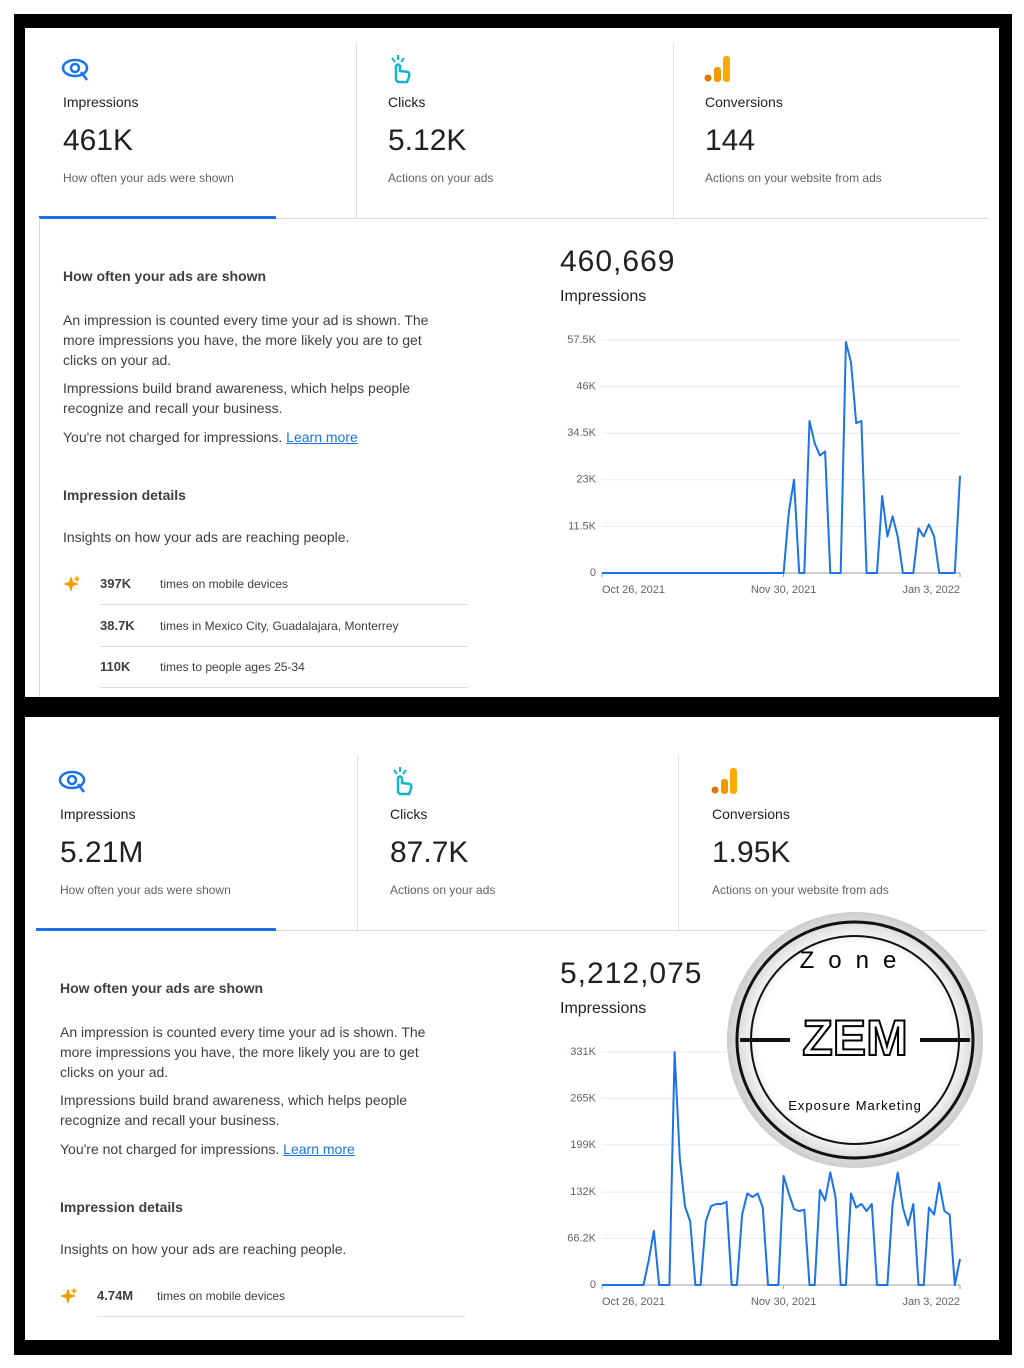 The height and width of the screenshot is (1368, 1024). What do you see at coordinates (102, 852) in the screenshot?
I see `metric-value: 5.21M` at bounding box center [102, 852].